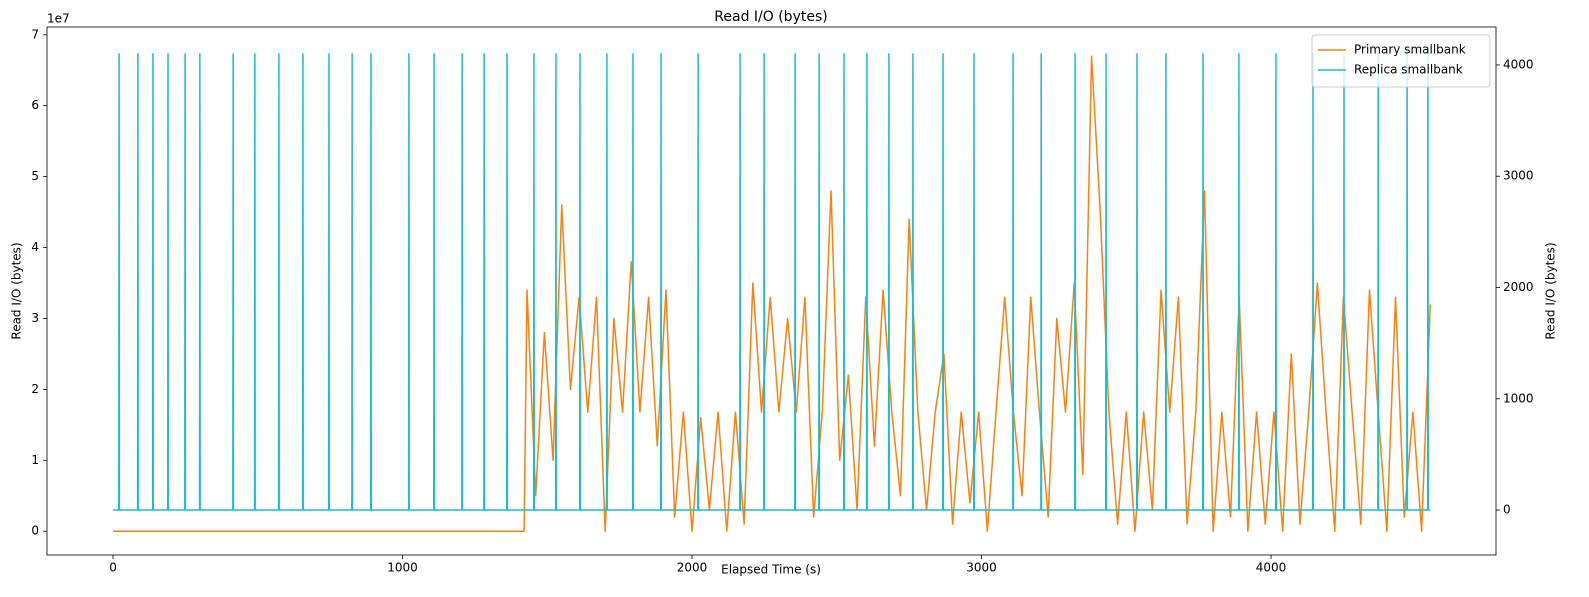 The height and width of the screenshot is (597, 1589). I want to click on y2-tick-label: 1000, so click(1518, 398).